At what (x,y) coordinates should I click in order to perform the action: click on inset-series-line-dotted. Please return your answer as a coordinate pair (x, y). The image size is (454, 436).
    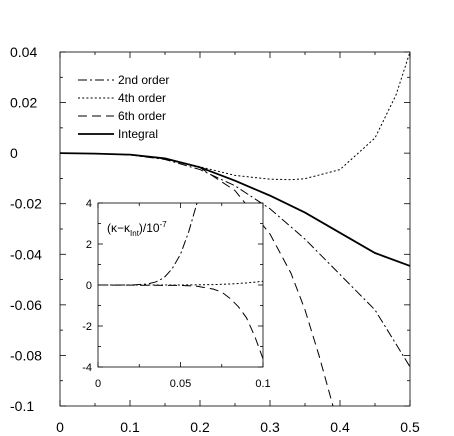
    Looking at the image, I should click on (180, 283).